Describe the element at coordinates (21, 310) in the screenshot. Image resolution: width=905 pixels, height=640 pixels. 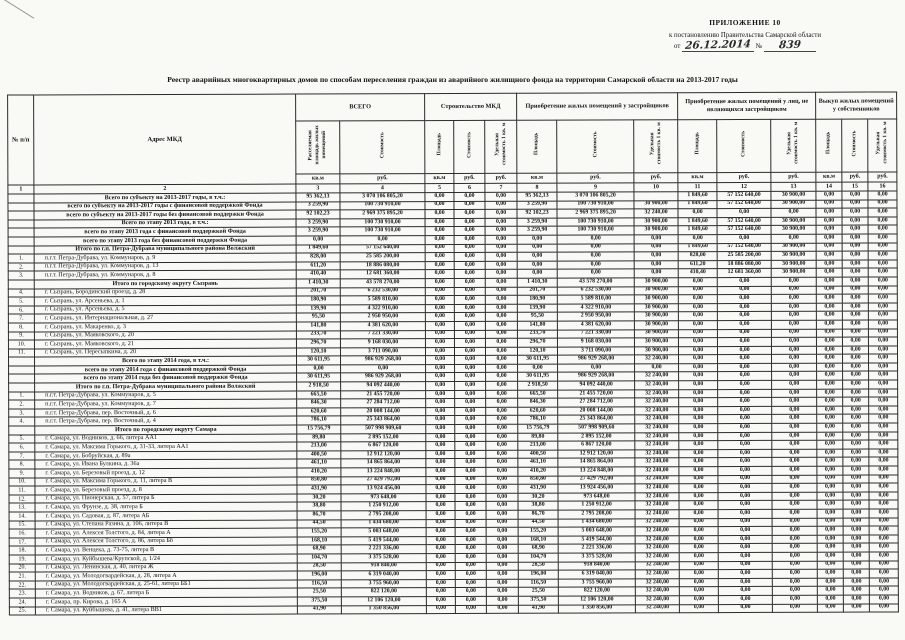
I see `row-number-cell: 6.` at that location.